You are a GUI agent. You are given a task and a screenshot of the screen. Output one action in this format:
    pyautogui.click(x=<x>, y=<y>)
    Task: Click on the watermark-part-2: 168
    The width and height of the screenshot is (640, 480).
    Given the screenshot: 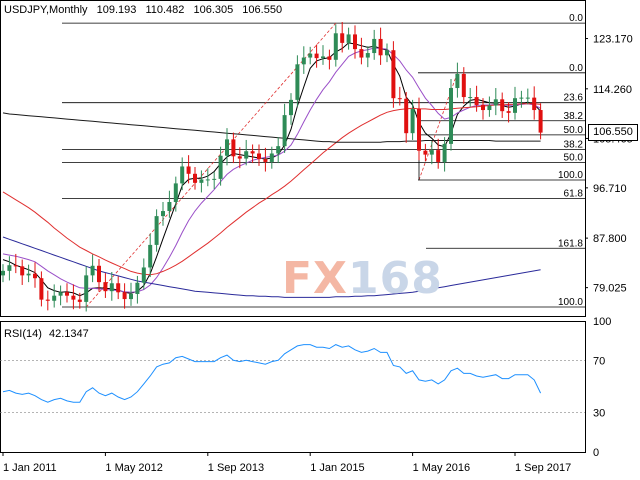 What is the action you would take?
    pyautogui.click(x=395, y=278)
    